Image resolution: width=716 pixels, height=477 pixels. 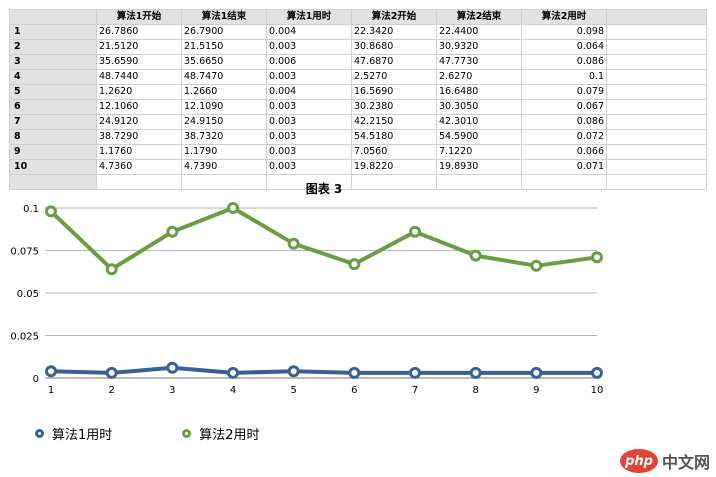 What do you see at coordinates (53, 92) in the screenshot?
I see `row-header: 5` at bounding box center [53, 92].